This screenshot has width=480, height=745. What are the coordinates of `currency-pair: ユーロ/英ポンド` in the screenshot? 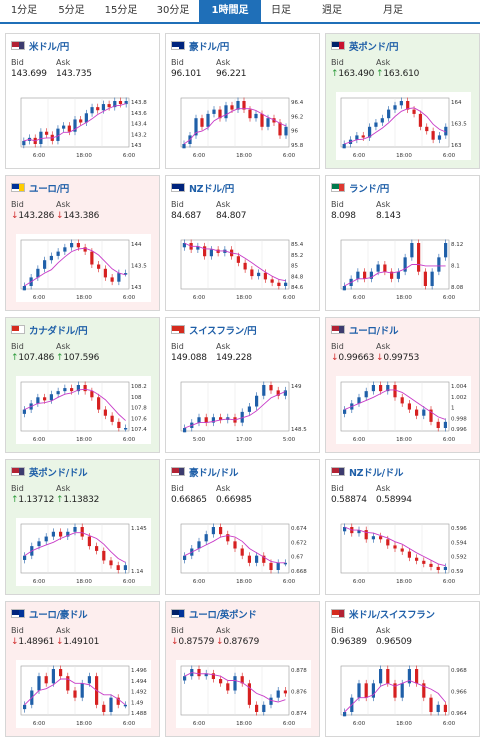 It's located at (223, 615).